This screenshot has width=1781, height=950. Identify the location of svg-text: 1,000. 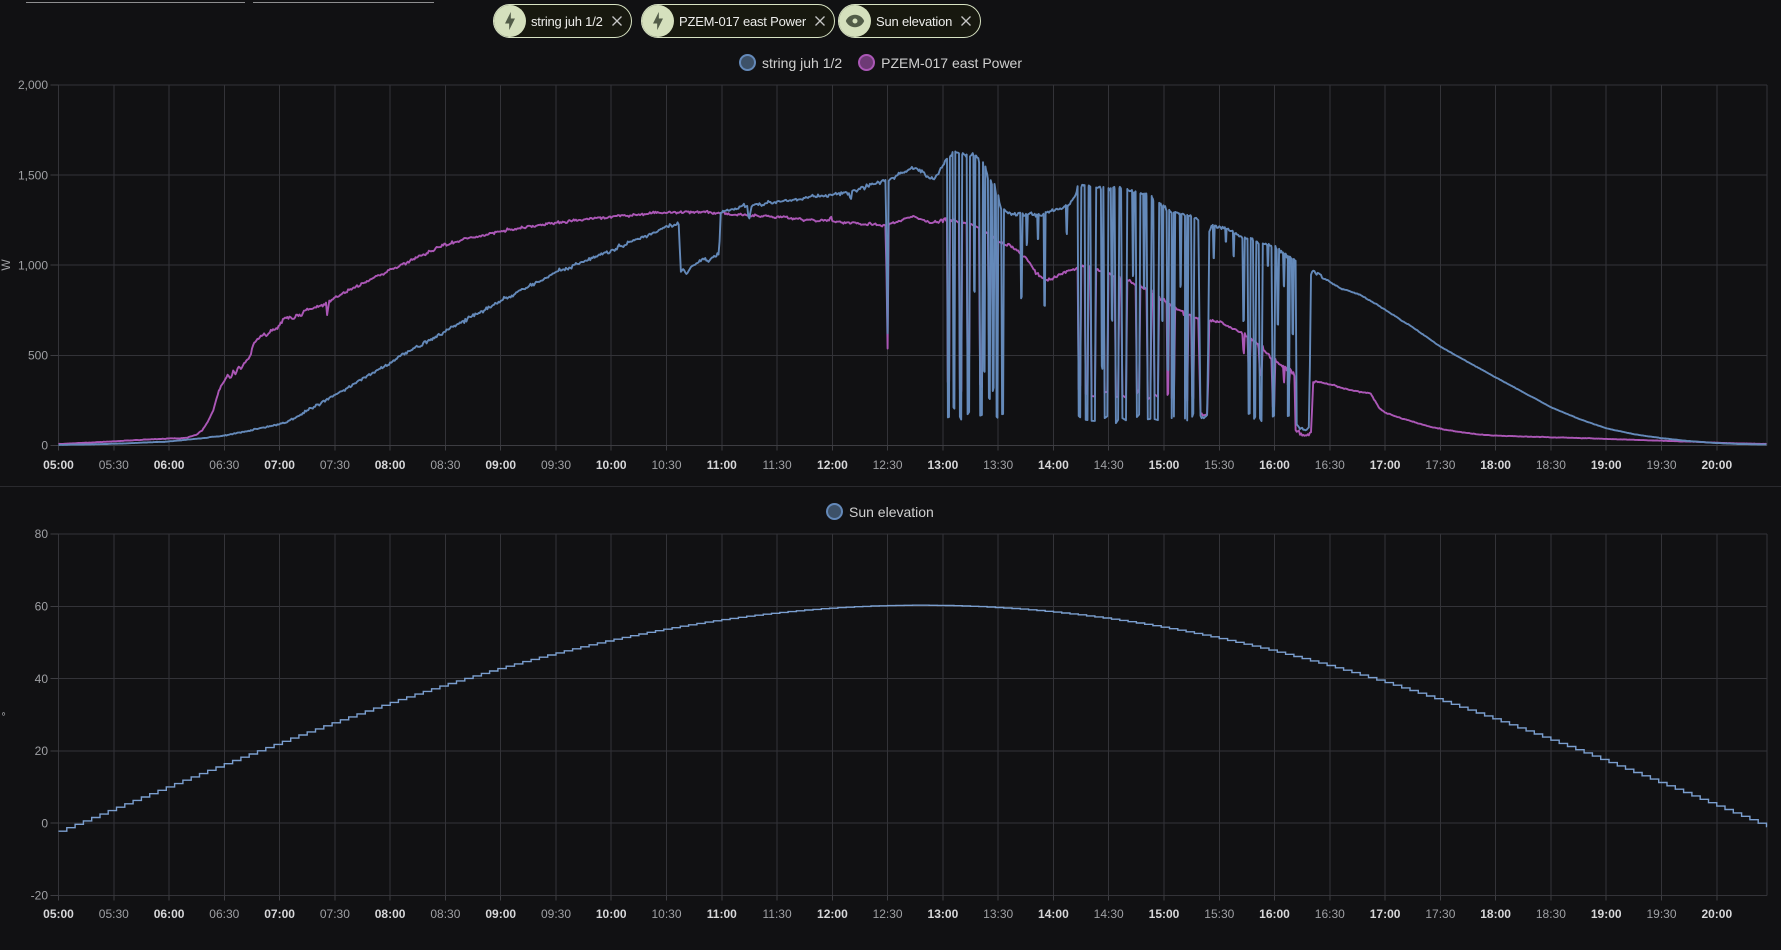
(33, 265).